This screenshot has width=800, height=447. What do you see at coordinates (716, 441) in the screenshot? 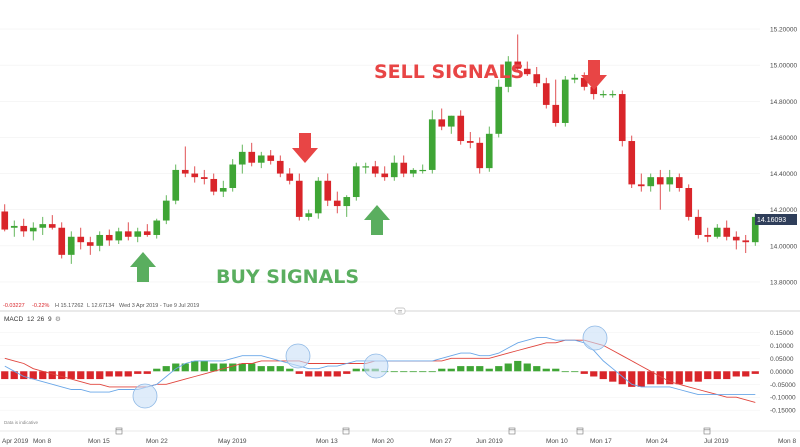
I see `time-tick-label: Jul 2019` at bounding box center [716, 441].